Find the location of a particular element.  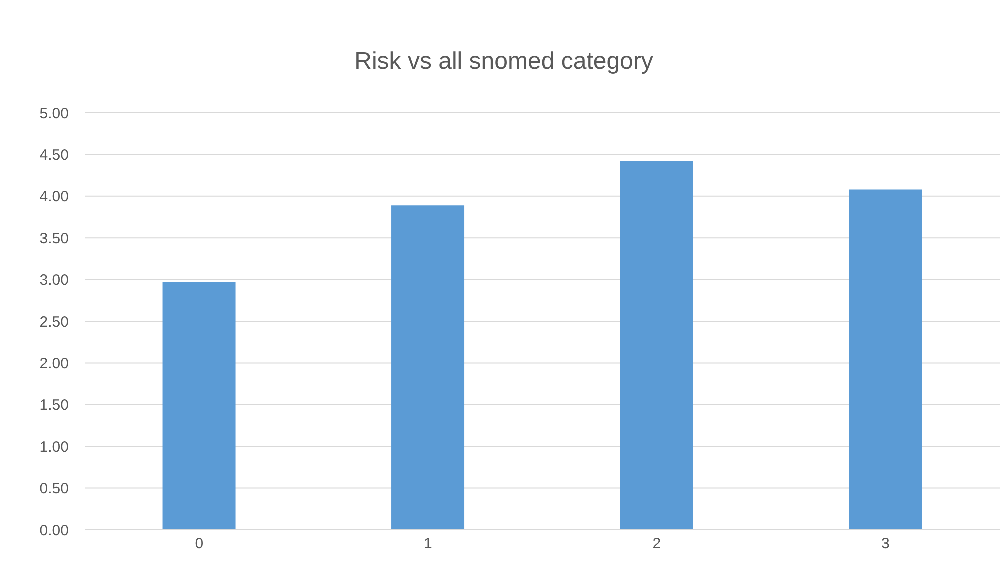

chart-title: Risk vs all snomed category is located at coordinates (504, 62).